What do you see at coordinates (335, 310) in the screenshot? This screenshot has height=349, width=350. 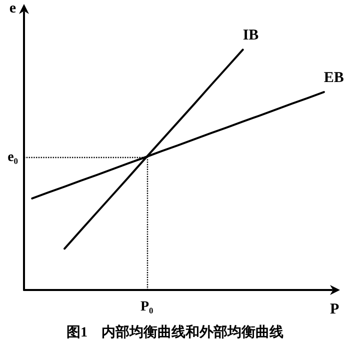 I see `x-axis-title: P` at bounding box center [335, 310].